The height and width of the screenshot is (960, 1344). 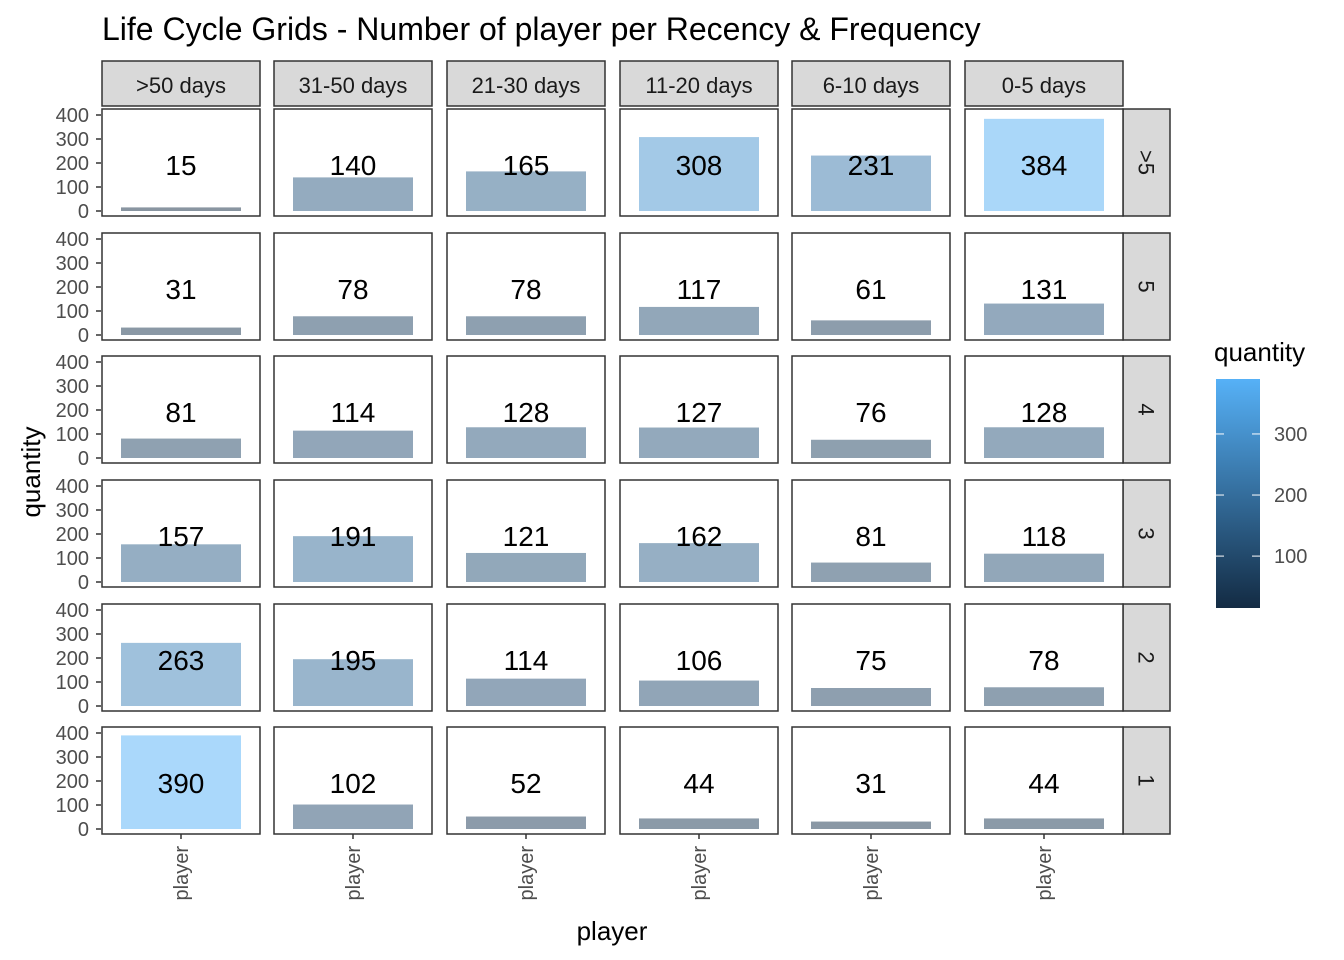 What do you see at coordinates (526, 165) in the screenshot?
I see `bar-value-label: 165` at bounding box center [526, 165].